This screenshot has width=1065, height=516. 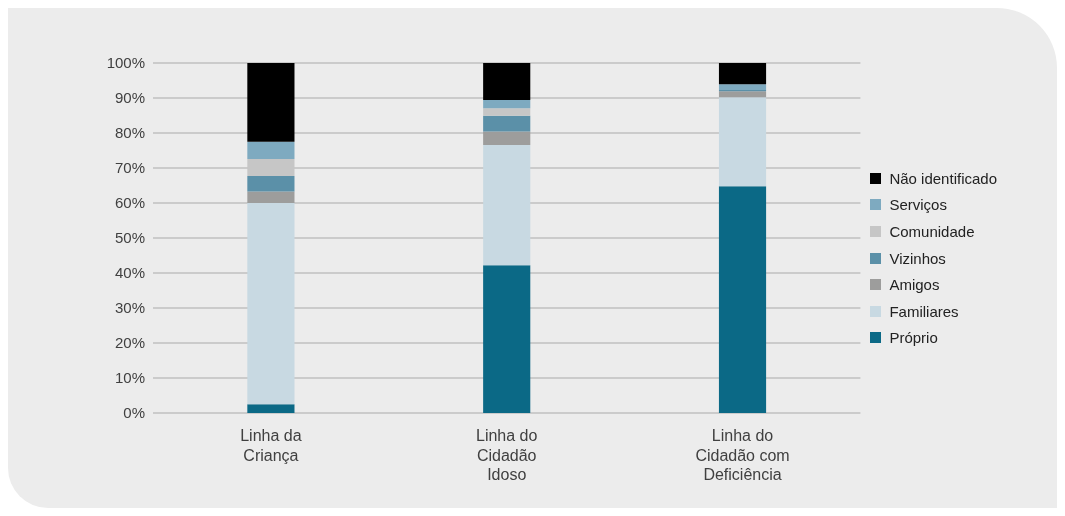 I want to click on legend-label: Vizinhos, so click(x=917, y=258).